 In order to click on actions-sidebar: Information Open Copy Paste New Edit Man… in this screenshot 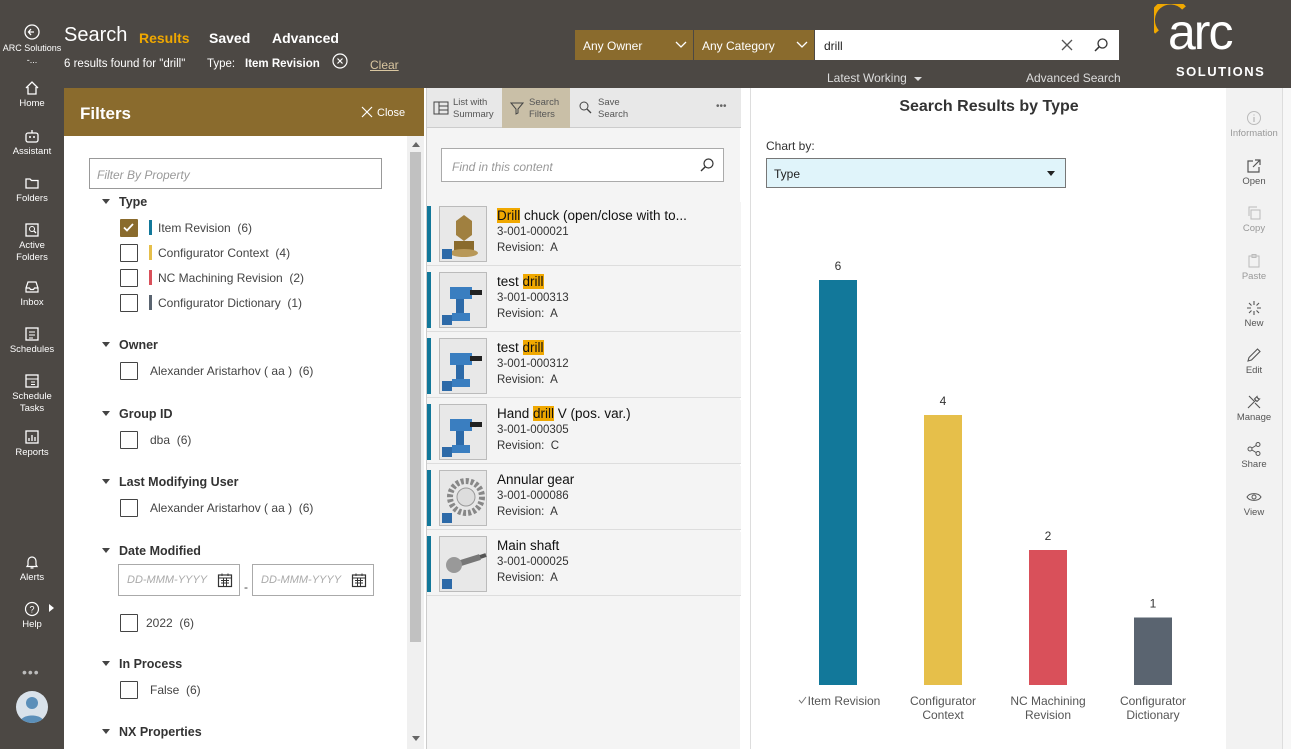, I will do `click(1254, 418)`.